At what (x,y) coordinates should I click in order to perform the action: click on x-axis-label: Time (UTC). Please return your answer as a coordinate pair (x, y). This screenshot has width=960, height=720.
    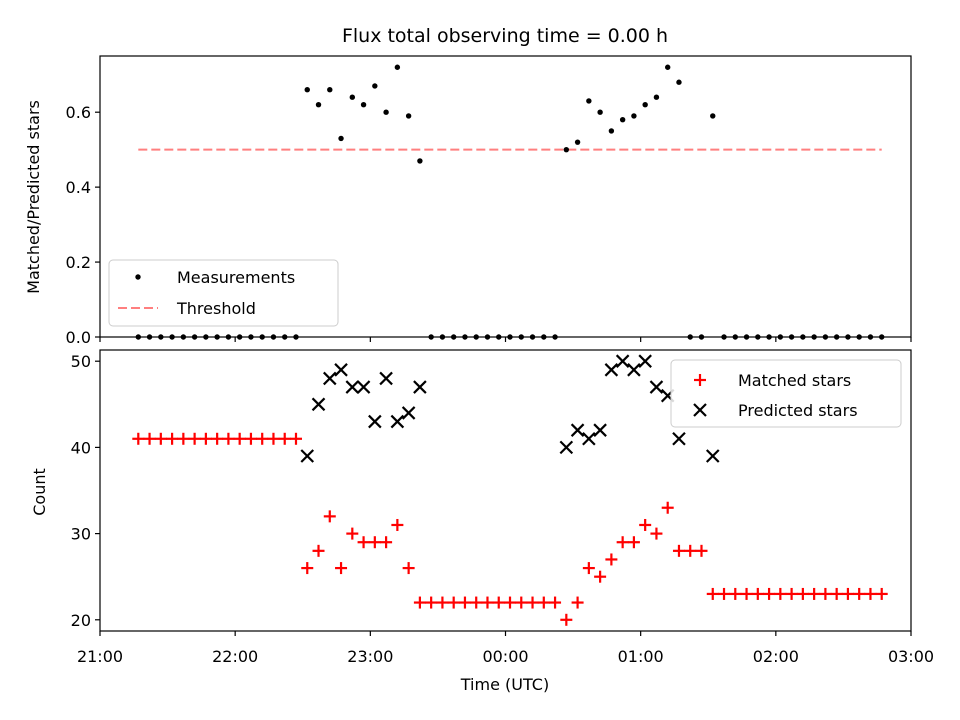
    Looking at the image, I should click on (504, 684).